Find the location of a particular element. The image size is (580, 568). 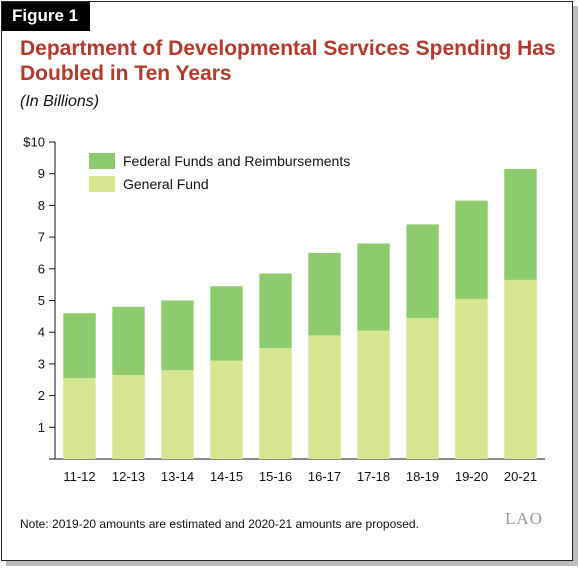

y-tick-label: 9 is located at coordinates (41, 173).